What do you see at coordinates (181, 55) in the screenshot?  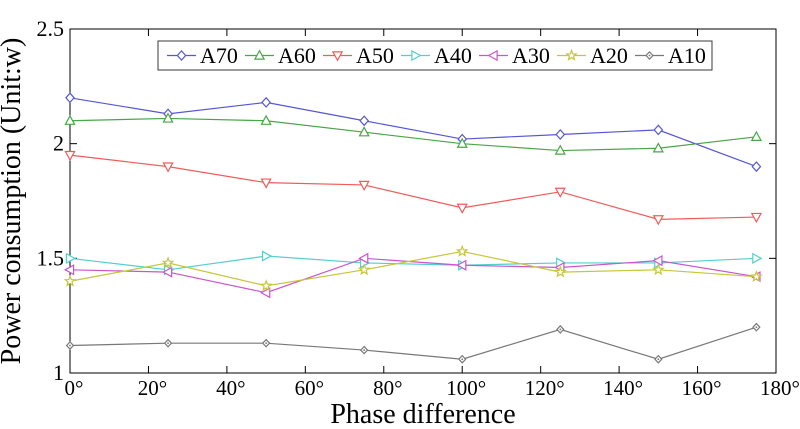 I see `legend-marker-A70` at bounding box center [181, 55].